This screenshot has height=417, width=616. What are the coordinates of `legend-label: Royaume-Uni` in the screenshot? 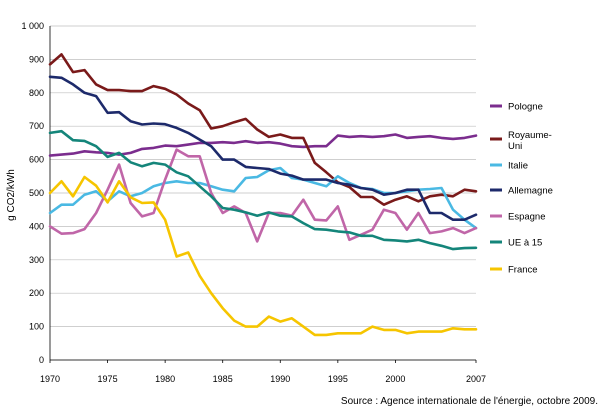 It's located at (530, 141).